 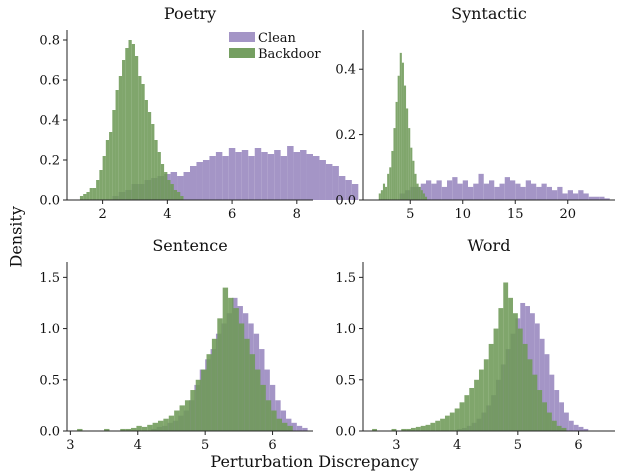 I want to click on shared-y-axis-label: Density, so click(x=16, y=237).